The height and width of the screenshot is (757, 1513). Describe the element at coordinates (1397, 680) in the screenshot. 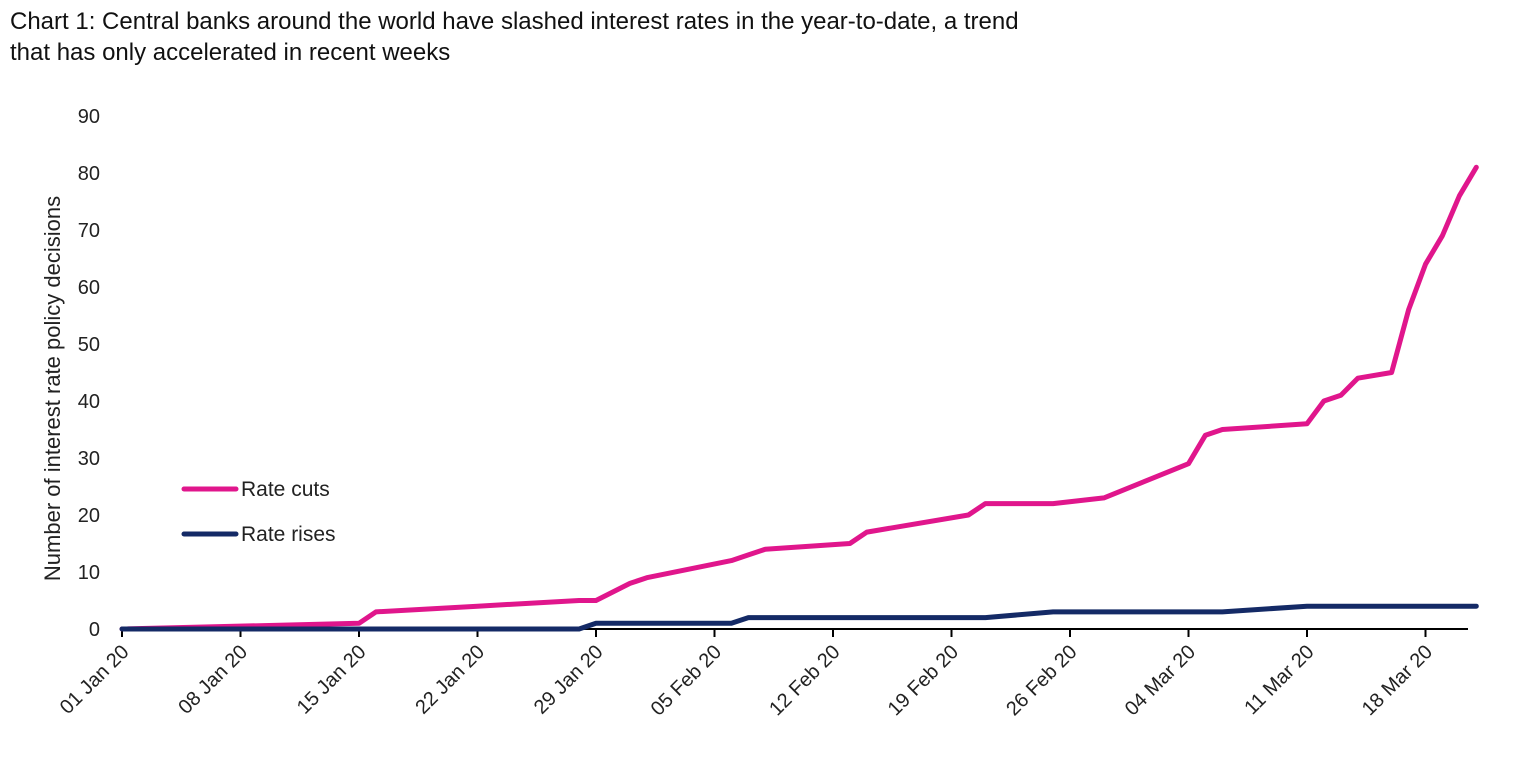

I see `x-tick-label: 18 Mar 20` at that location.